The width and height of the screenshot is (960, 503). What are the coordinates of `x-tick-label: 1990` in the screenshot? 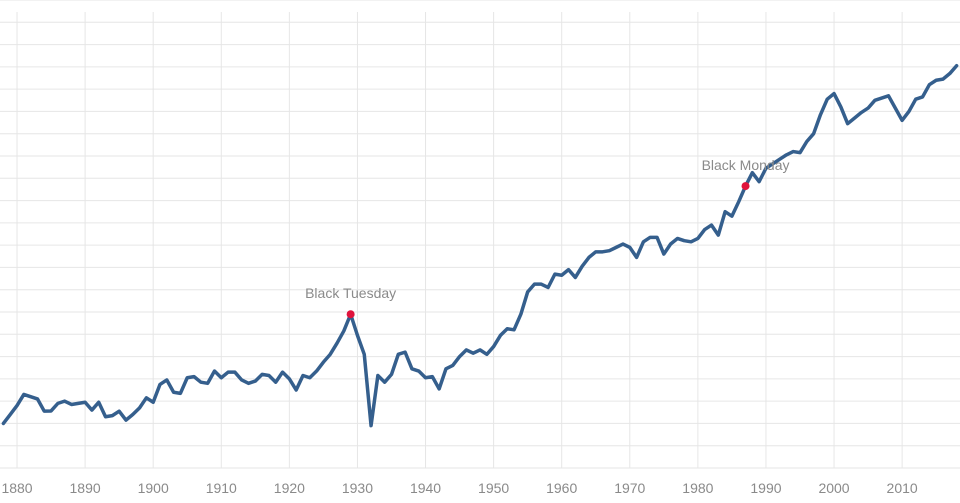 It's located at (765, 488).